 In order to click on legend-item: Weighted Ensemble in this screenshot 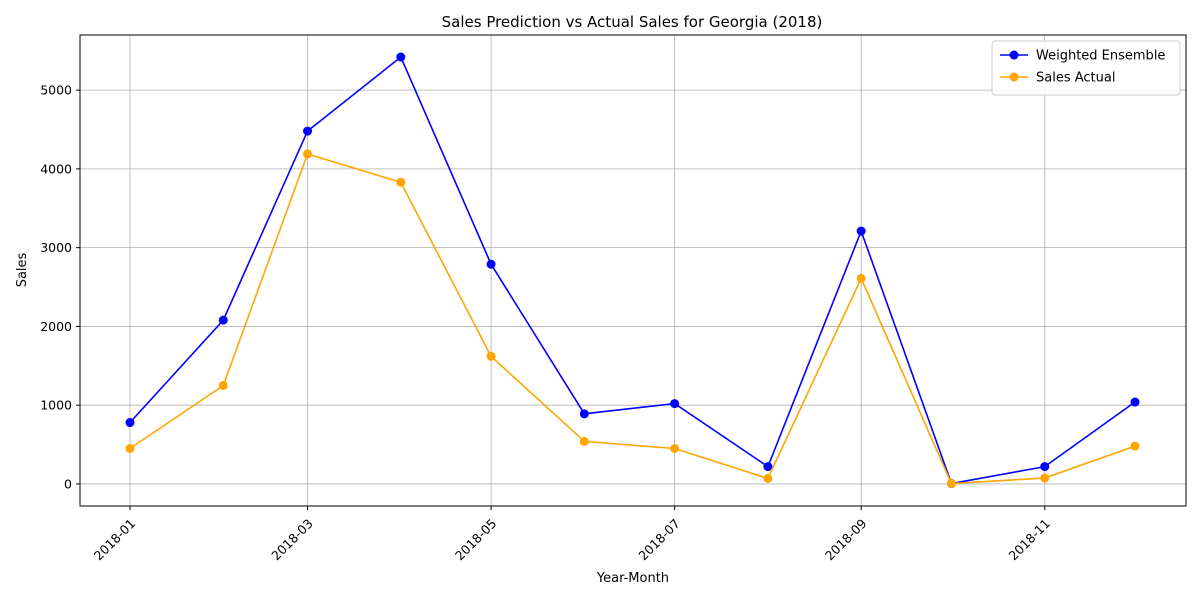, I will do `click(1082, 56)`.